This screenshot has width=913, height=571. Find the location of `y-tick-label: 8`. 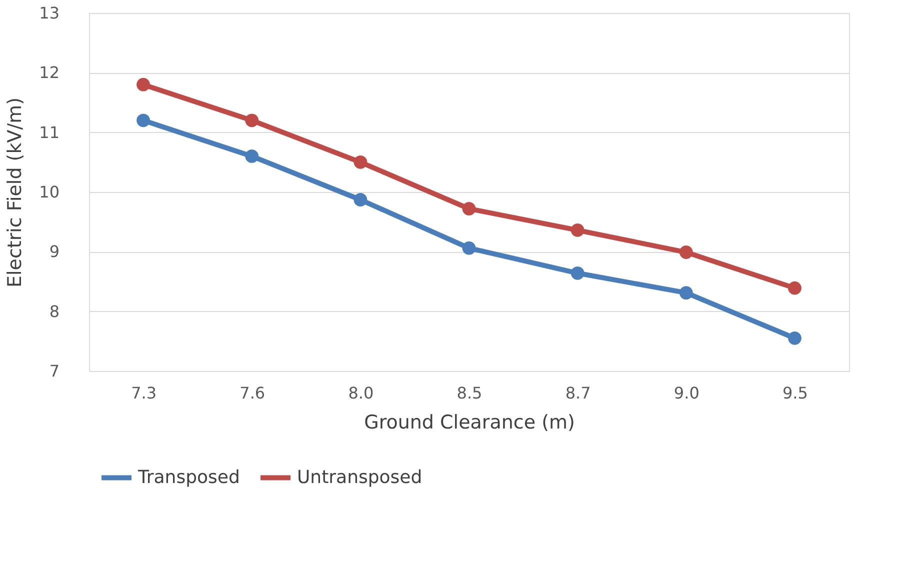

y-tick-label: 8 is located at coordinates (54, 311).